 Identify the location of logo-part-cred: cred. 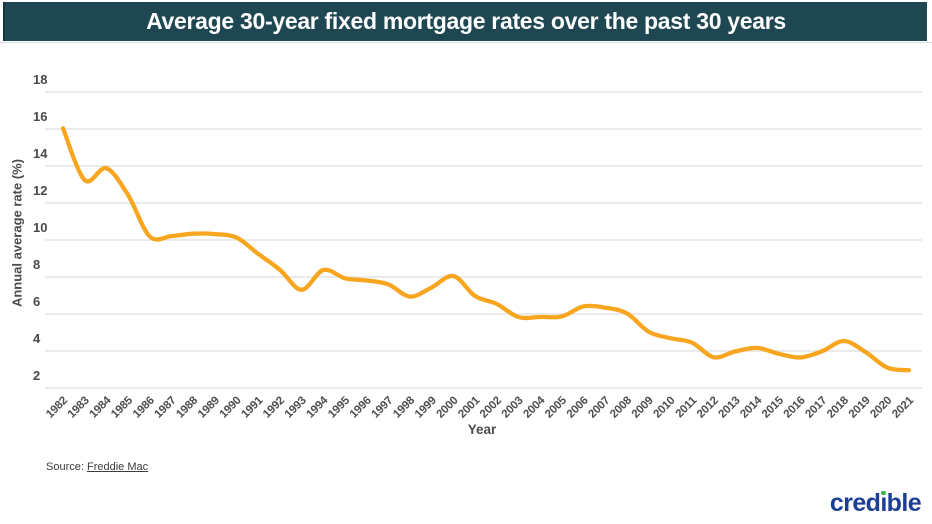
(855, 503).